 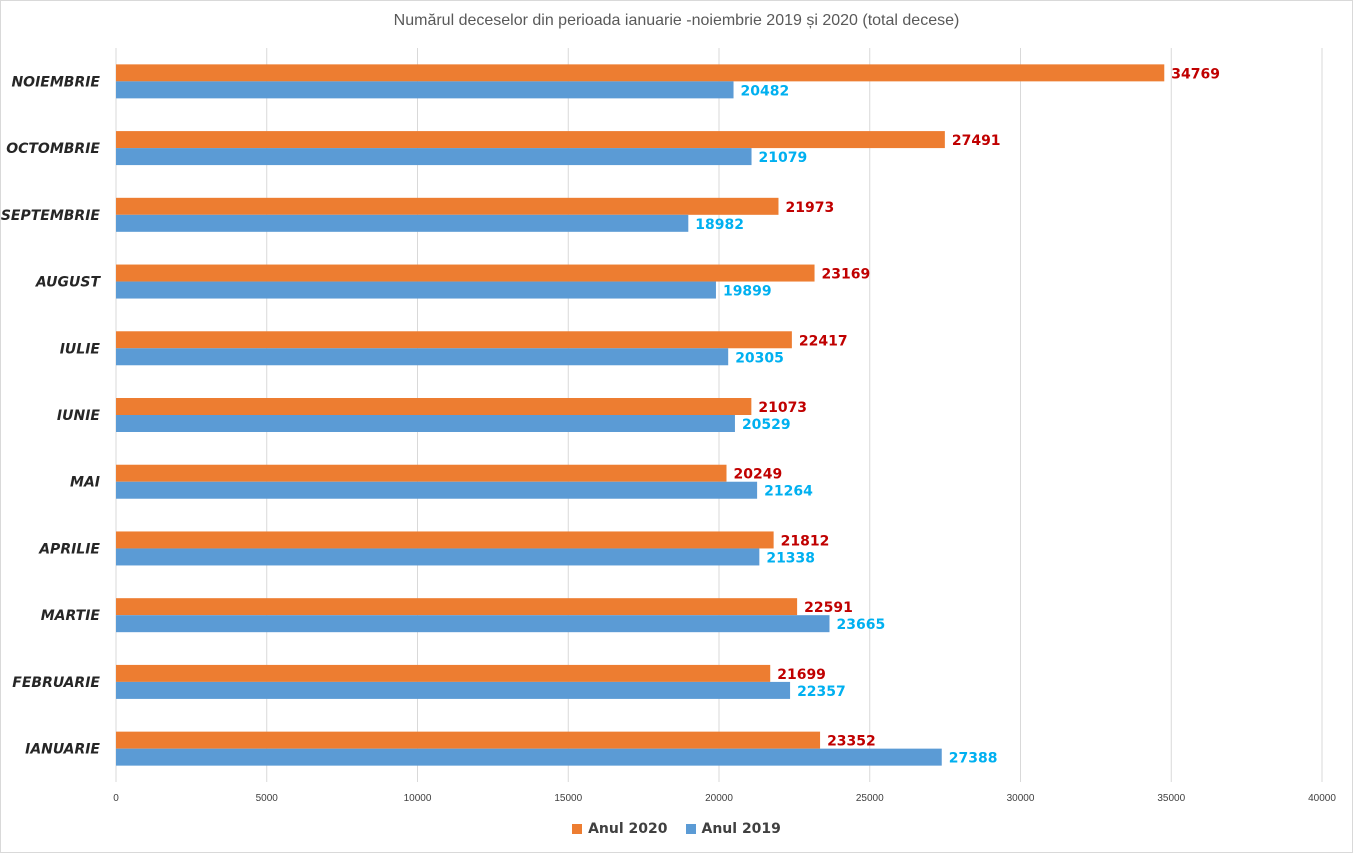 I want to click on category-label: OCTOMBRIE, so click(x=53, y=149).